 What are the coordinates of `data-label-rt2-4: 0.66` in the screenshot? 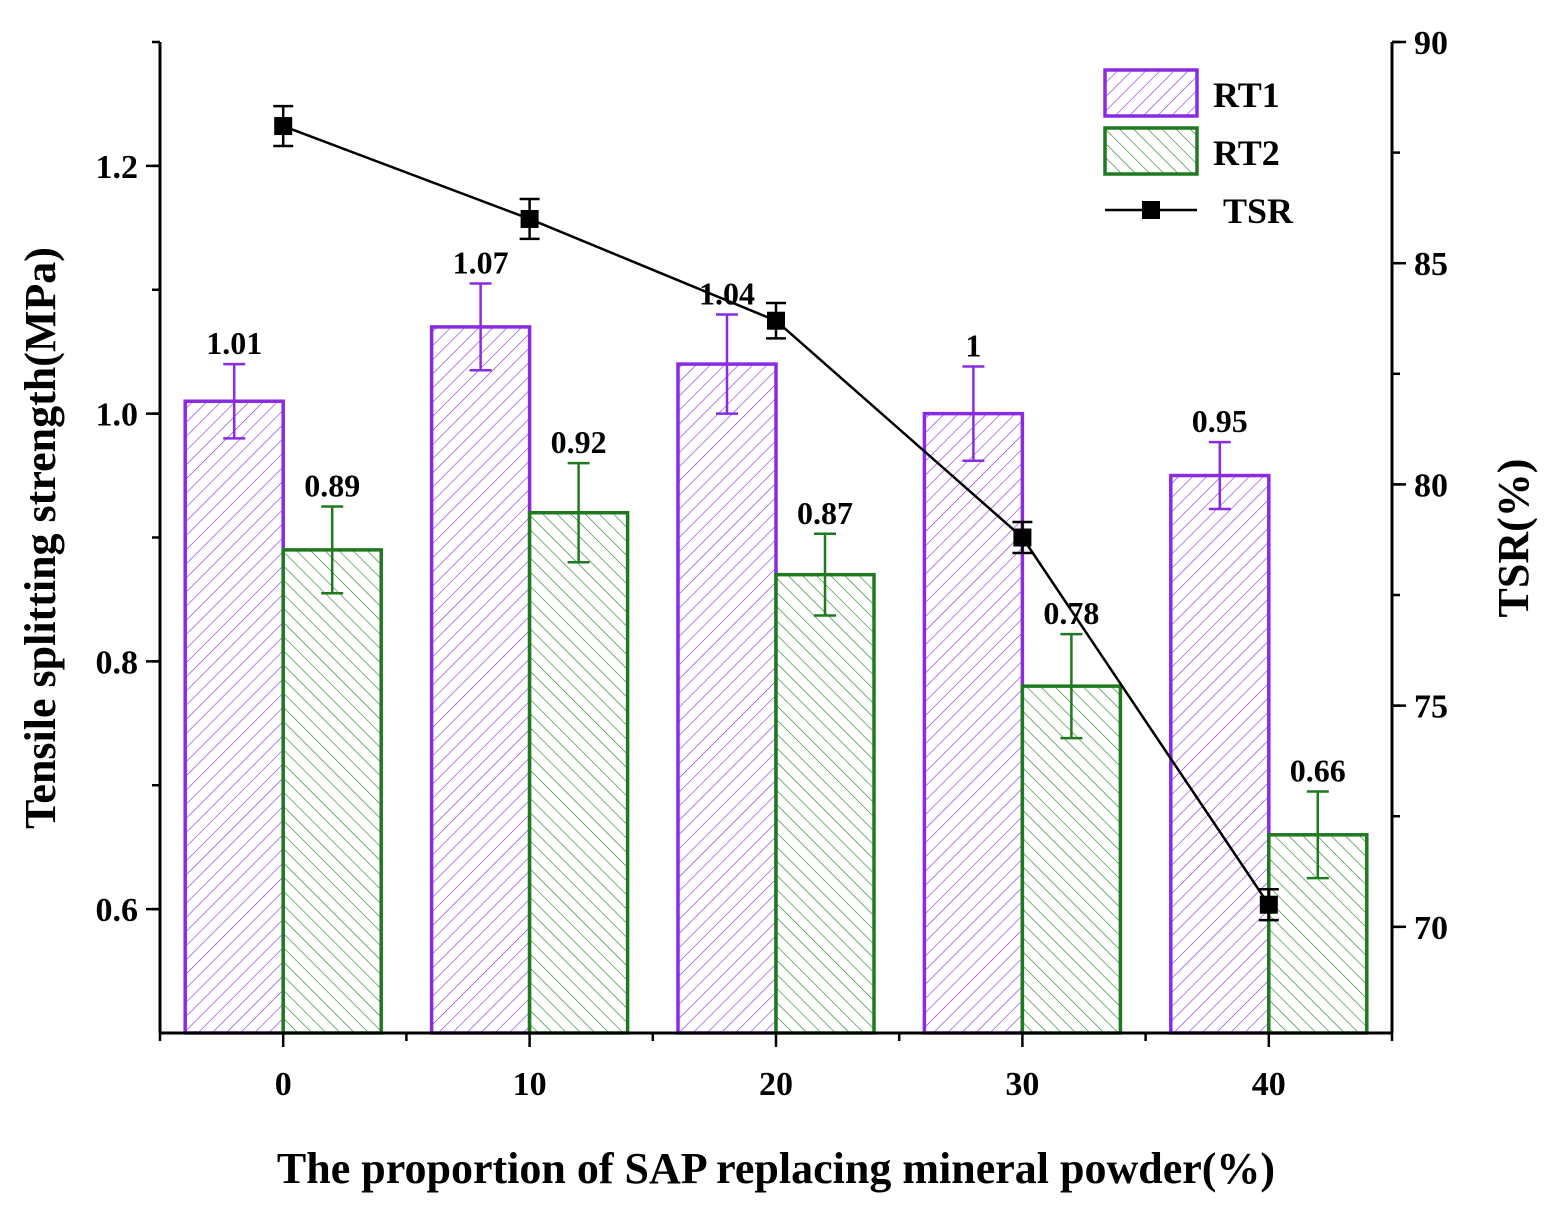 It's located at (1318, 770).